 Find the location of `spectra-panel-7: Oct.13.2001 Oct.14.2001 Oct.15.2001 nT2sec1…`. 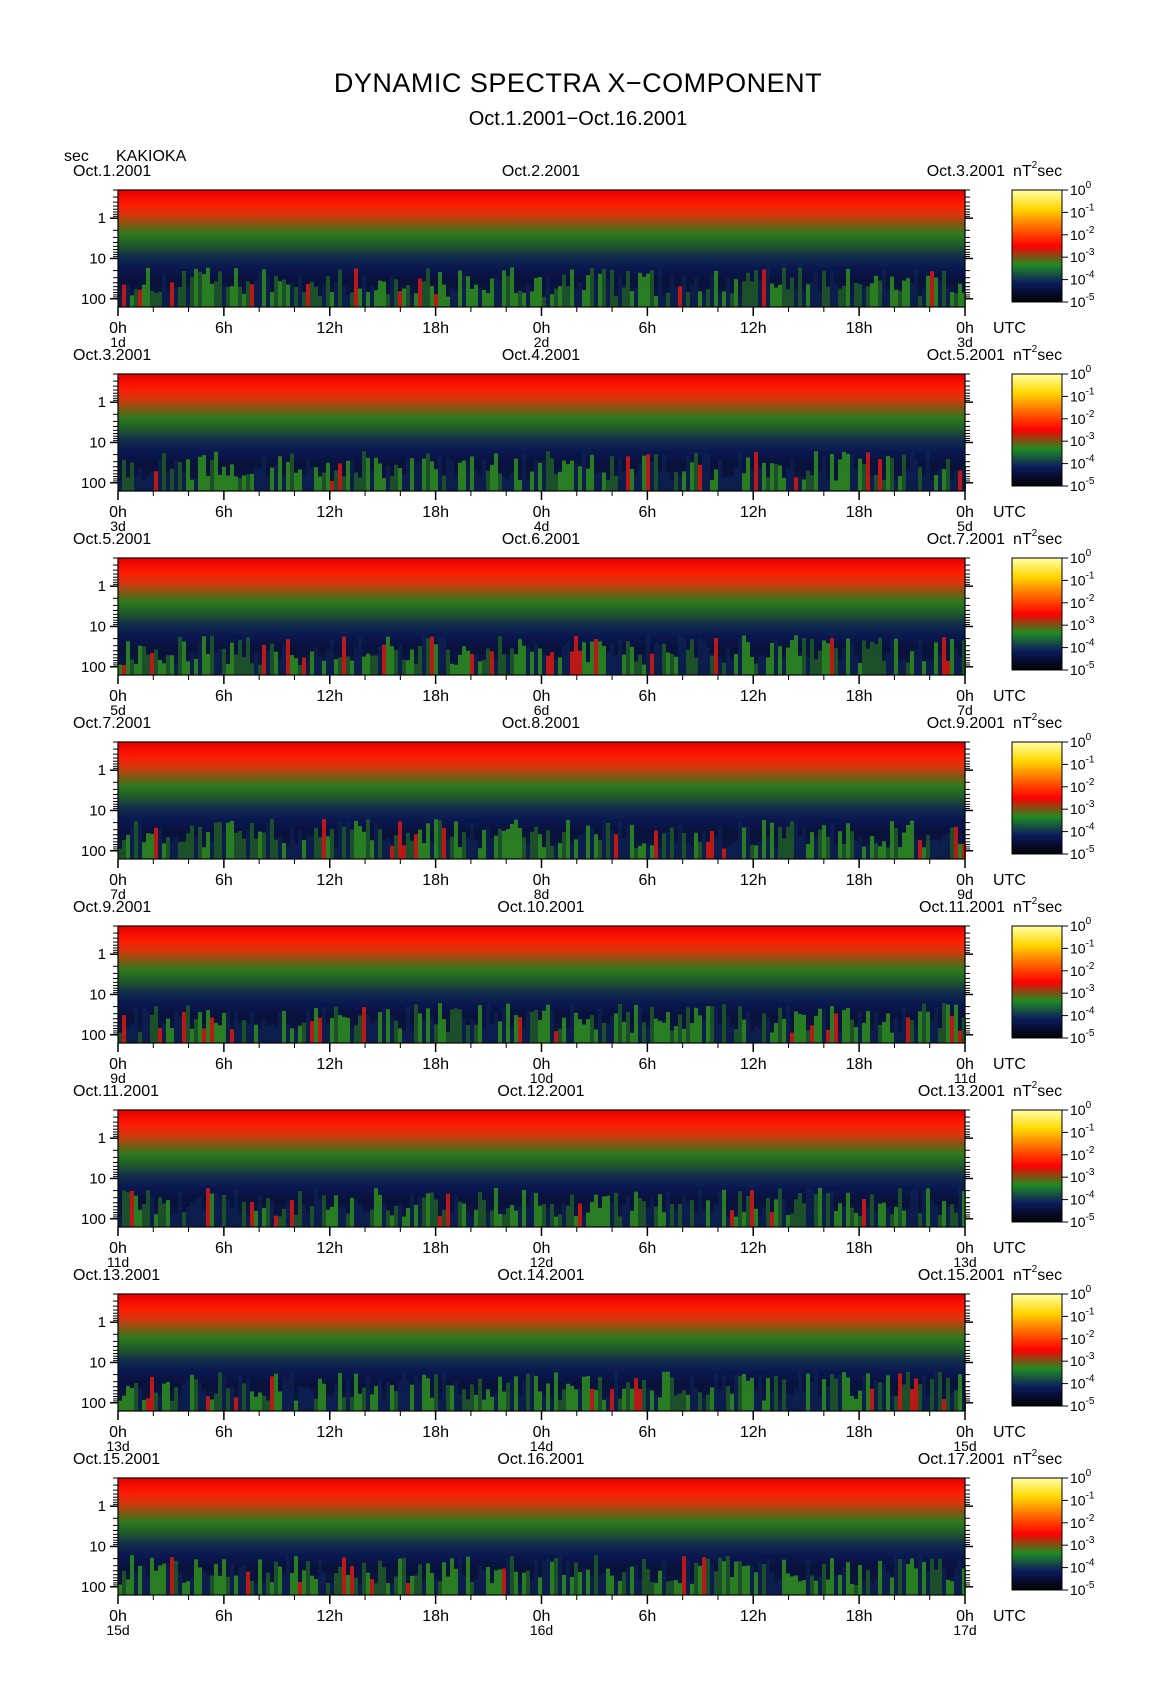

spectra-panel-7: Oct.13.2001 Oct.14.2001 Oct.15.2001 nT2sec1… is located at coordinates (584, 1359).